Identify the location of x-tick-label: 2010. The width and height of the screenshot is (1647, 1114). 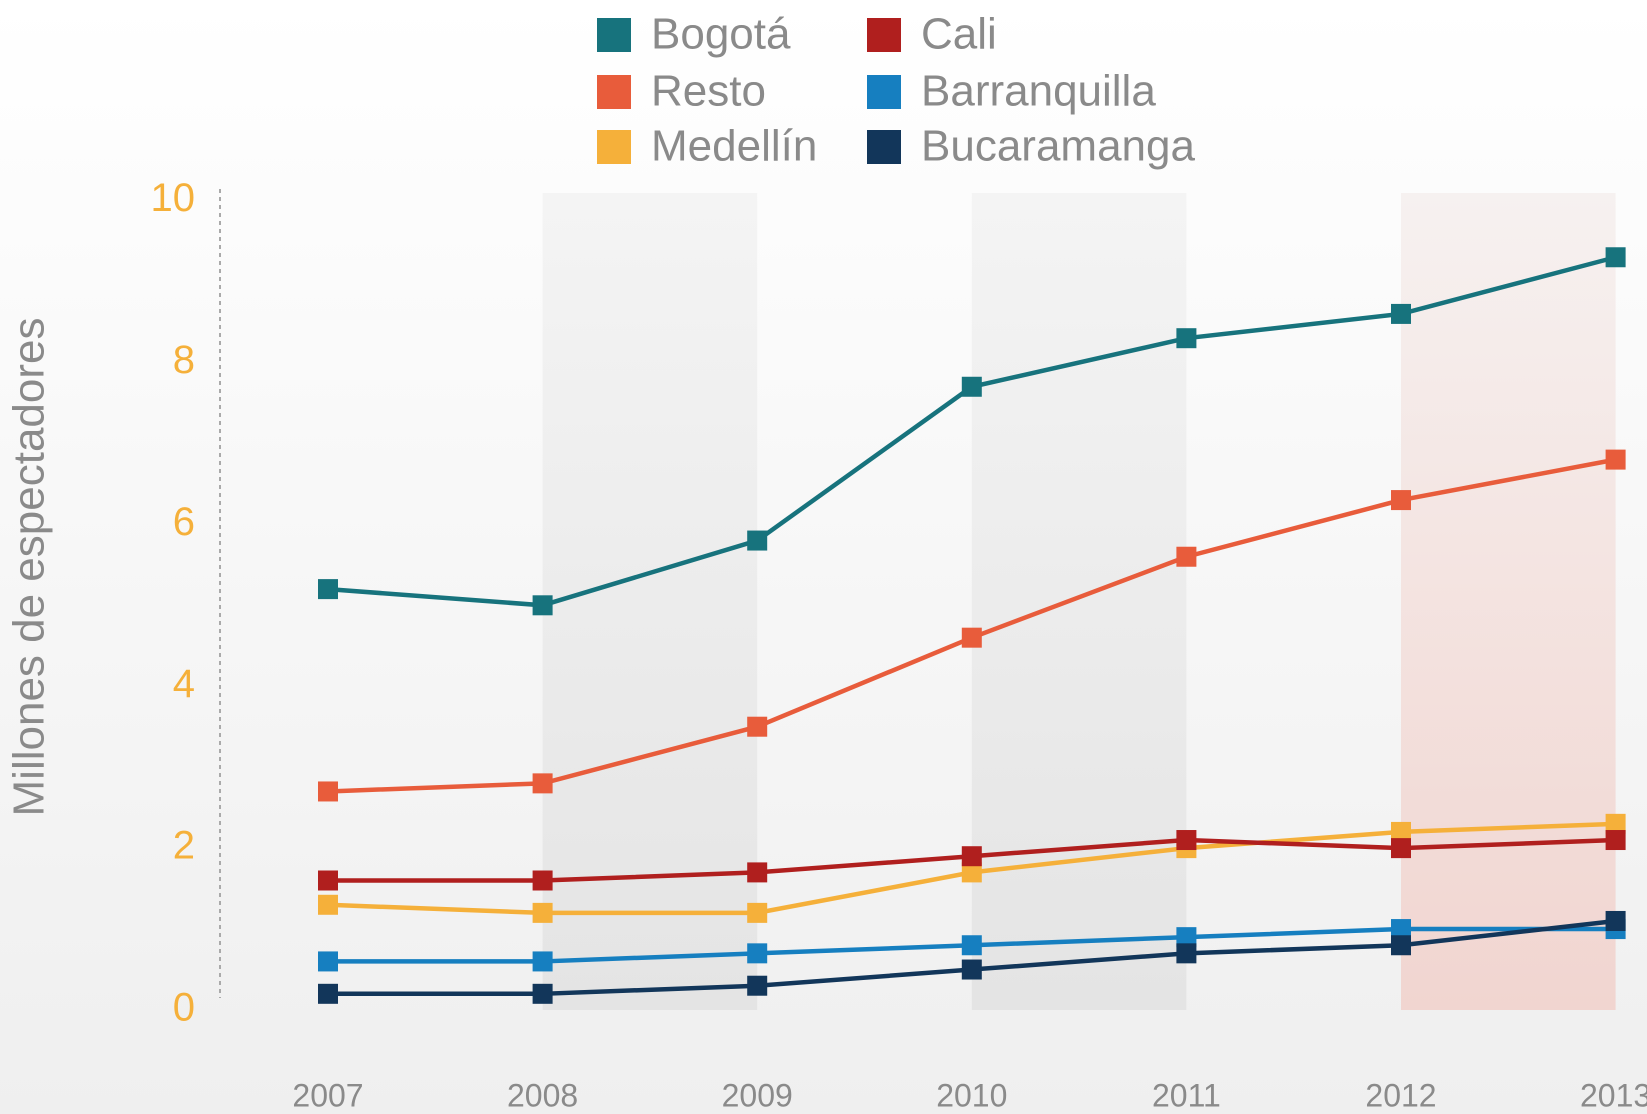
(971, 1095).